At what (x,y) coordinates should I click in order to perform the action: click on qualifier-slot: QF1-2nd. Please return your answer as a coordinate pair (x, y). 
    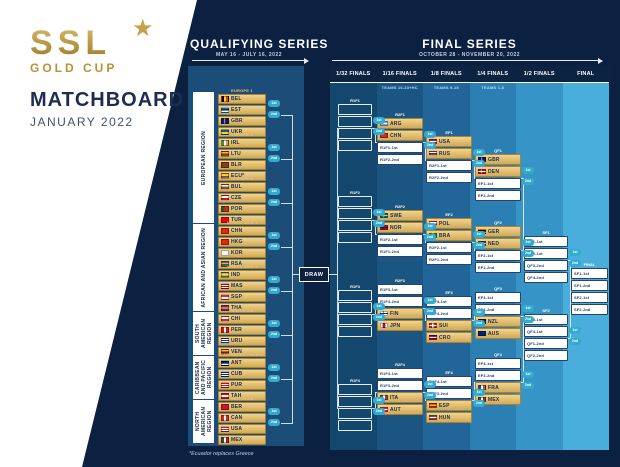
    Looking at the image, I should click on (546, 343).